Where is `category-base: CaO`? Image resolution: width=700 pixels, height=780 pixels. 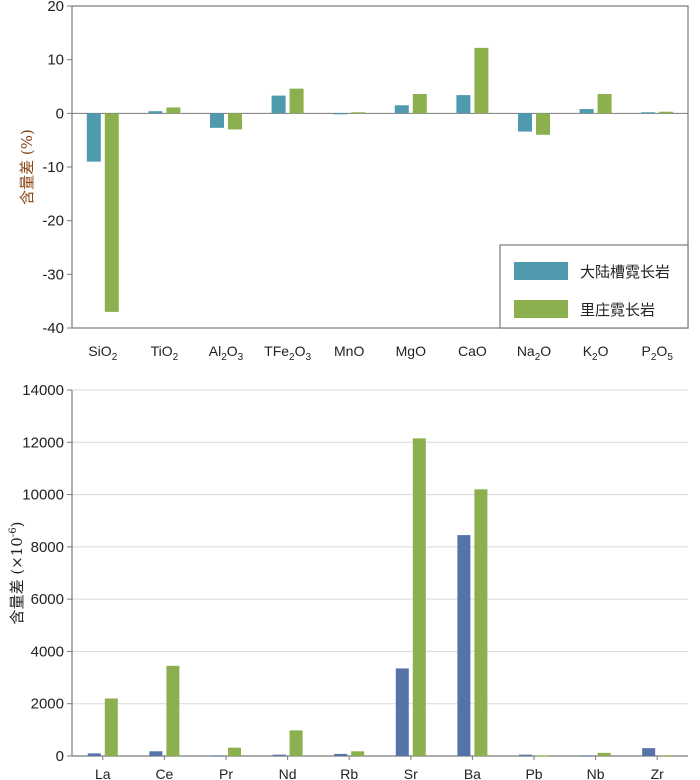 category-base: CaO is located at coordinates (472, 351).